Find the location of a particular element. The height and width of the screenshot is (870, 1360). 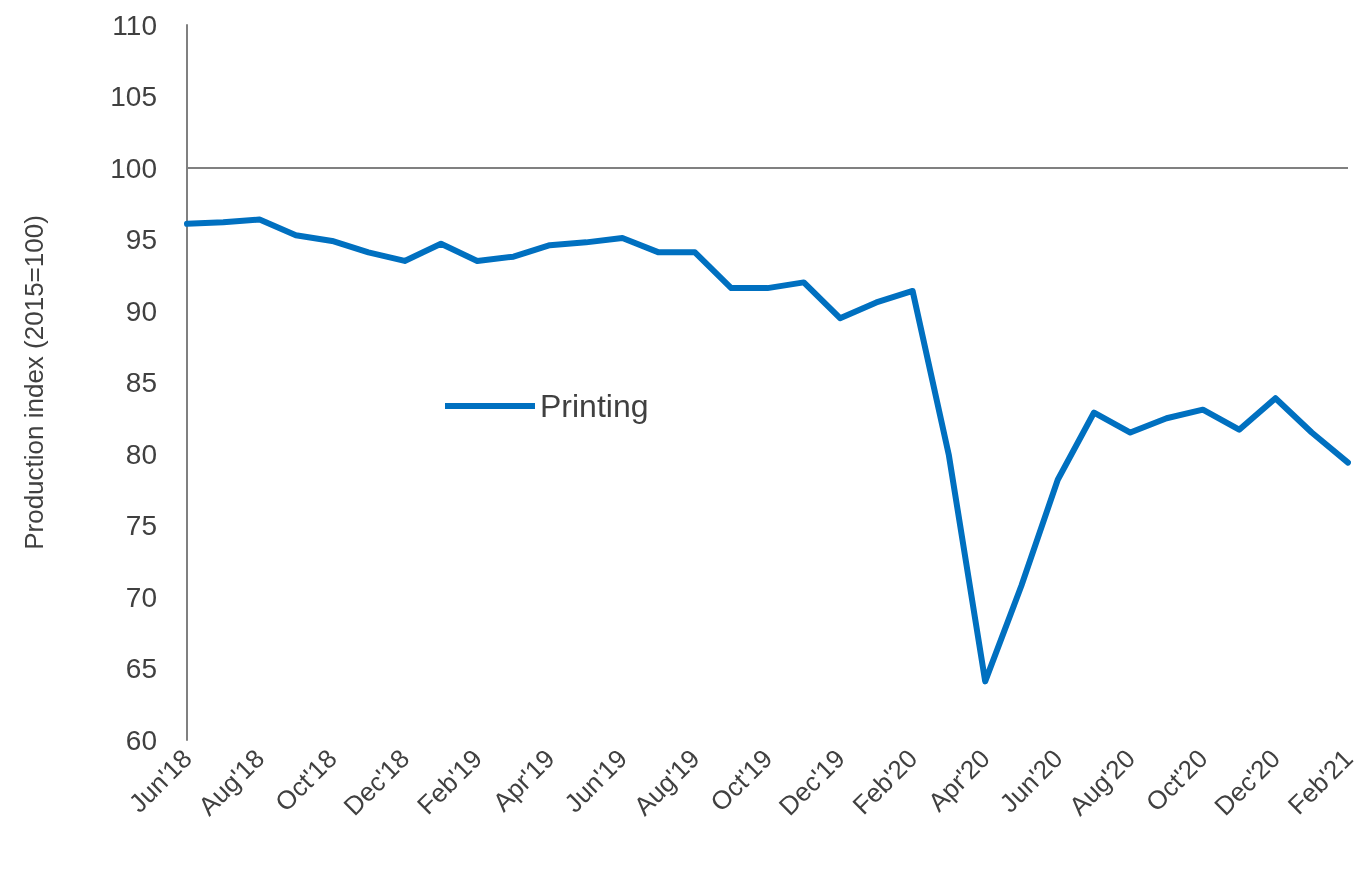

y-tick-label: 100 is located at coordinates (133, 168).